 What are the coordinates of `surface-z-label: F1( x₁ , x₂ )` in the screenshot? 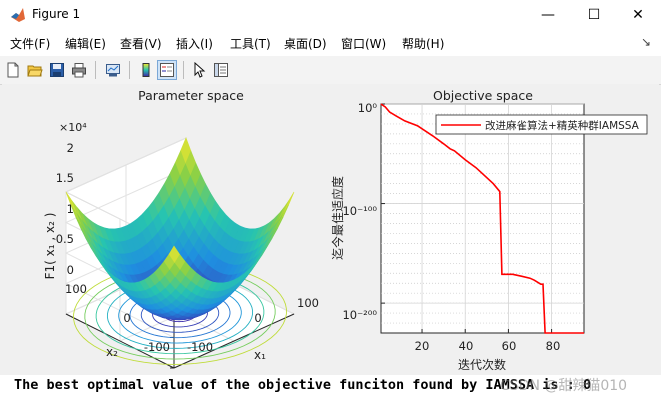 It's located at (50, 246).